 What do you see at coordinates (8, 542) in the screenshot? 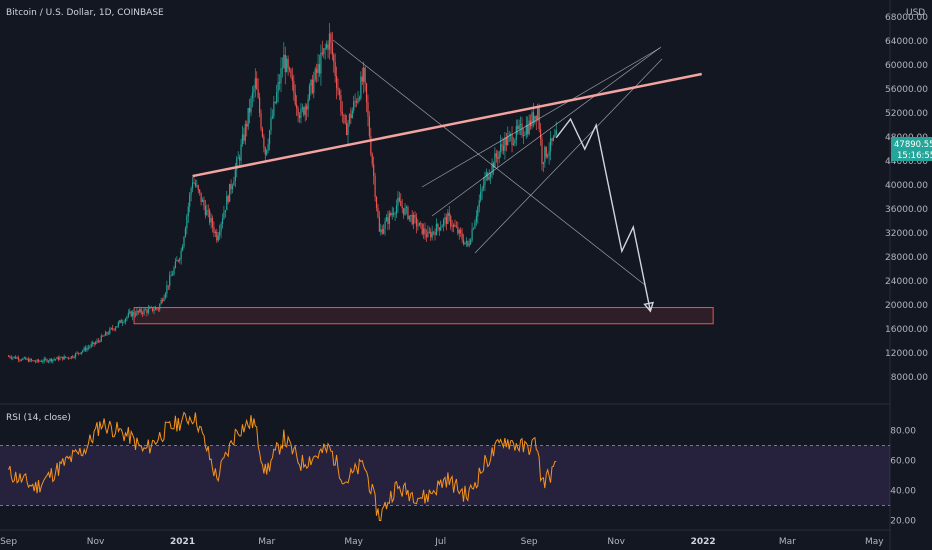
I see `time-tick-label: Sep` at bounding box center [8, 542].